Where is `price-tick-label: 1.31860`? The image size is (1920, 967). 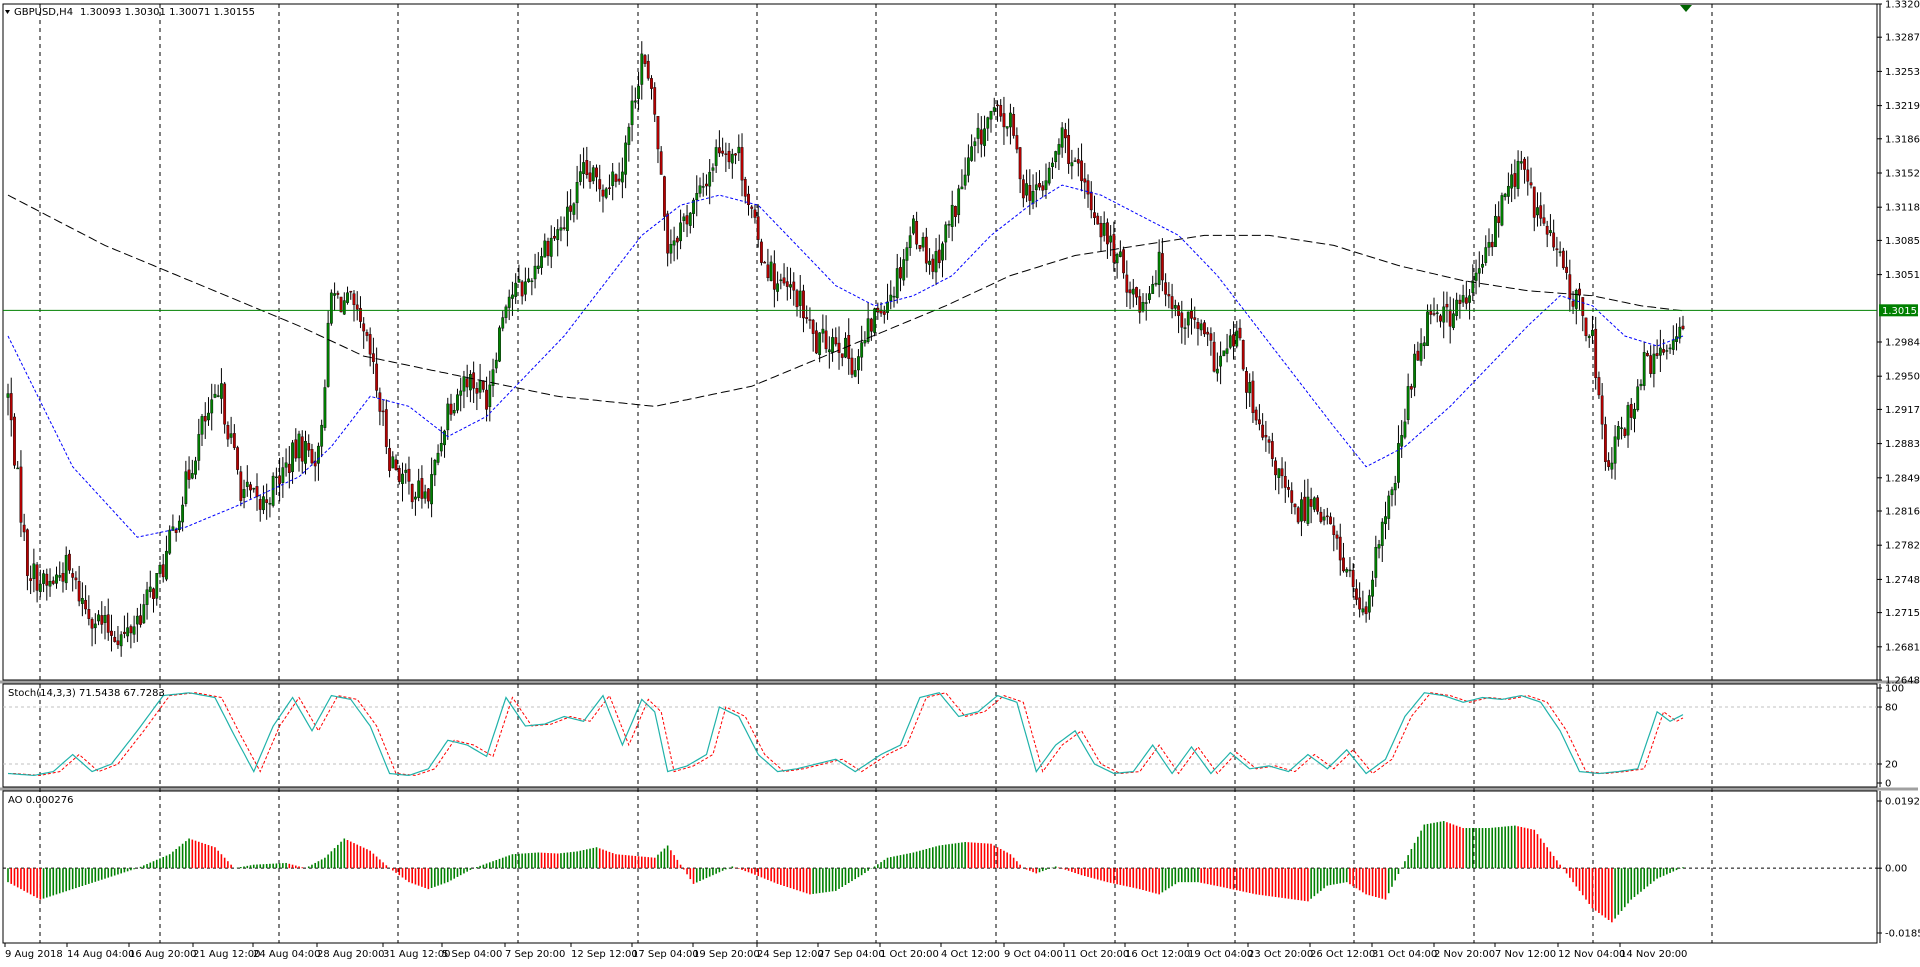 price-tick-label: 1.31860 is located at coordinates (1902, 139).